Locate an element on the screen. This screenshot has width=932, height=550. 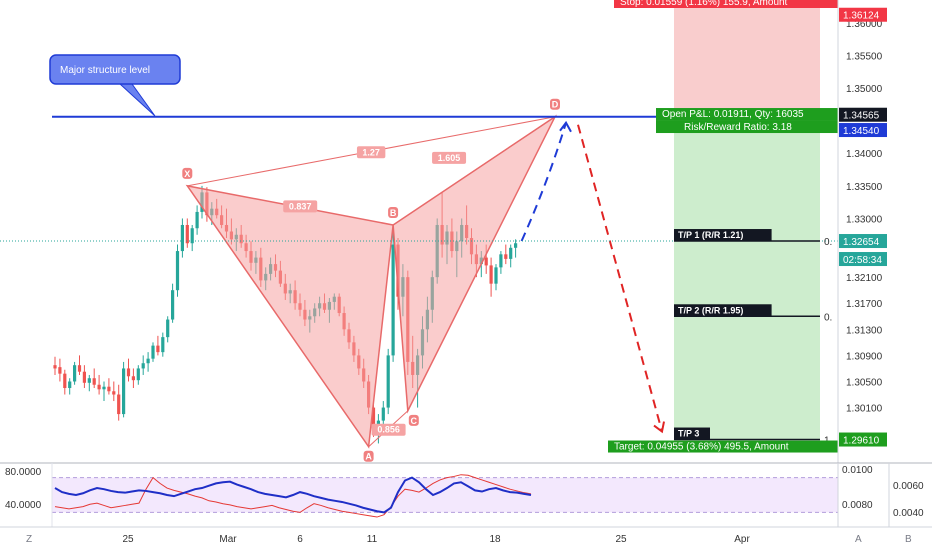
target-label is located at coordinates (723, 446).